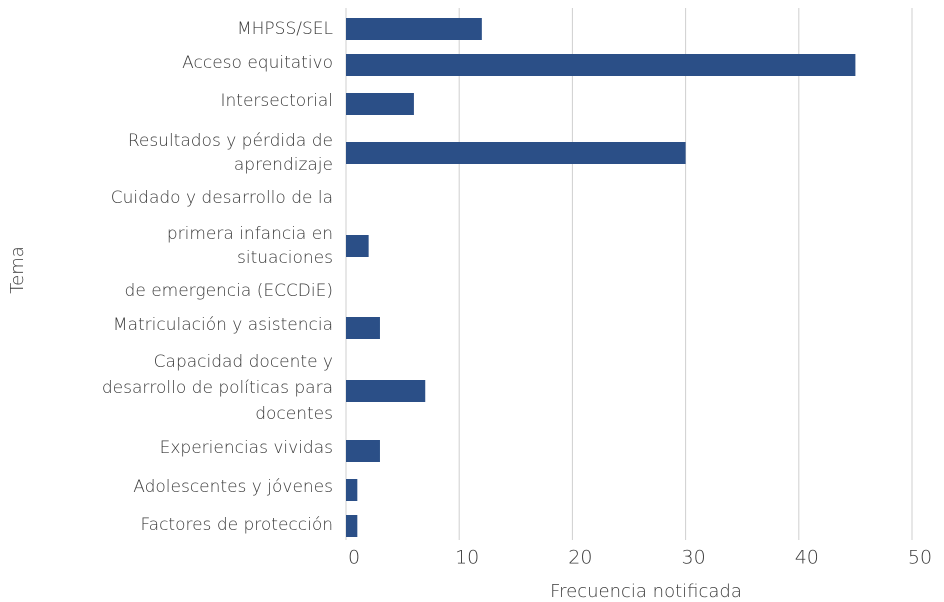  Describe the element at coordinates (807, 558) in the screenshot. I see `x-tick-label: 40` at that location.